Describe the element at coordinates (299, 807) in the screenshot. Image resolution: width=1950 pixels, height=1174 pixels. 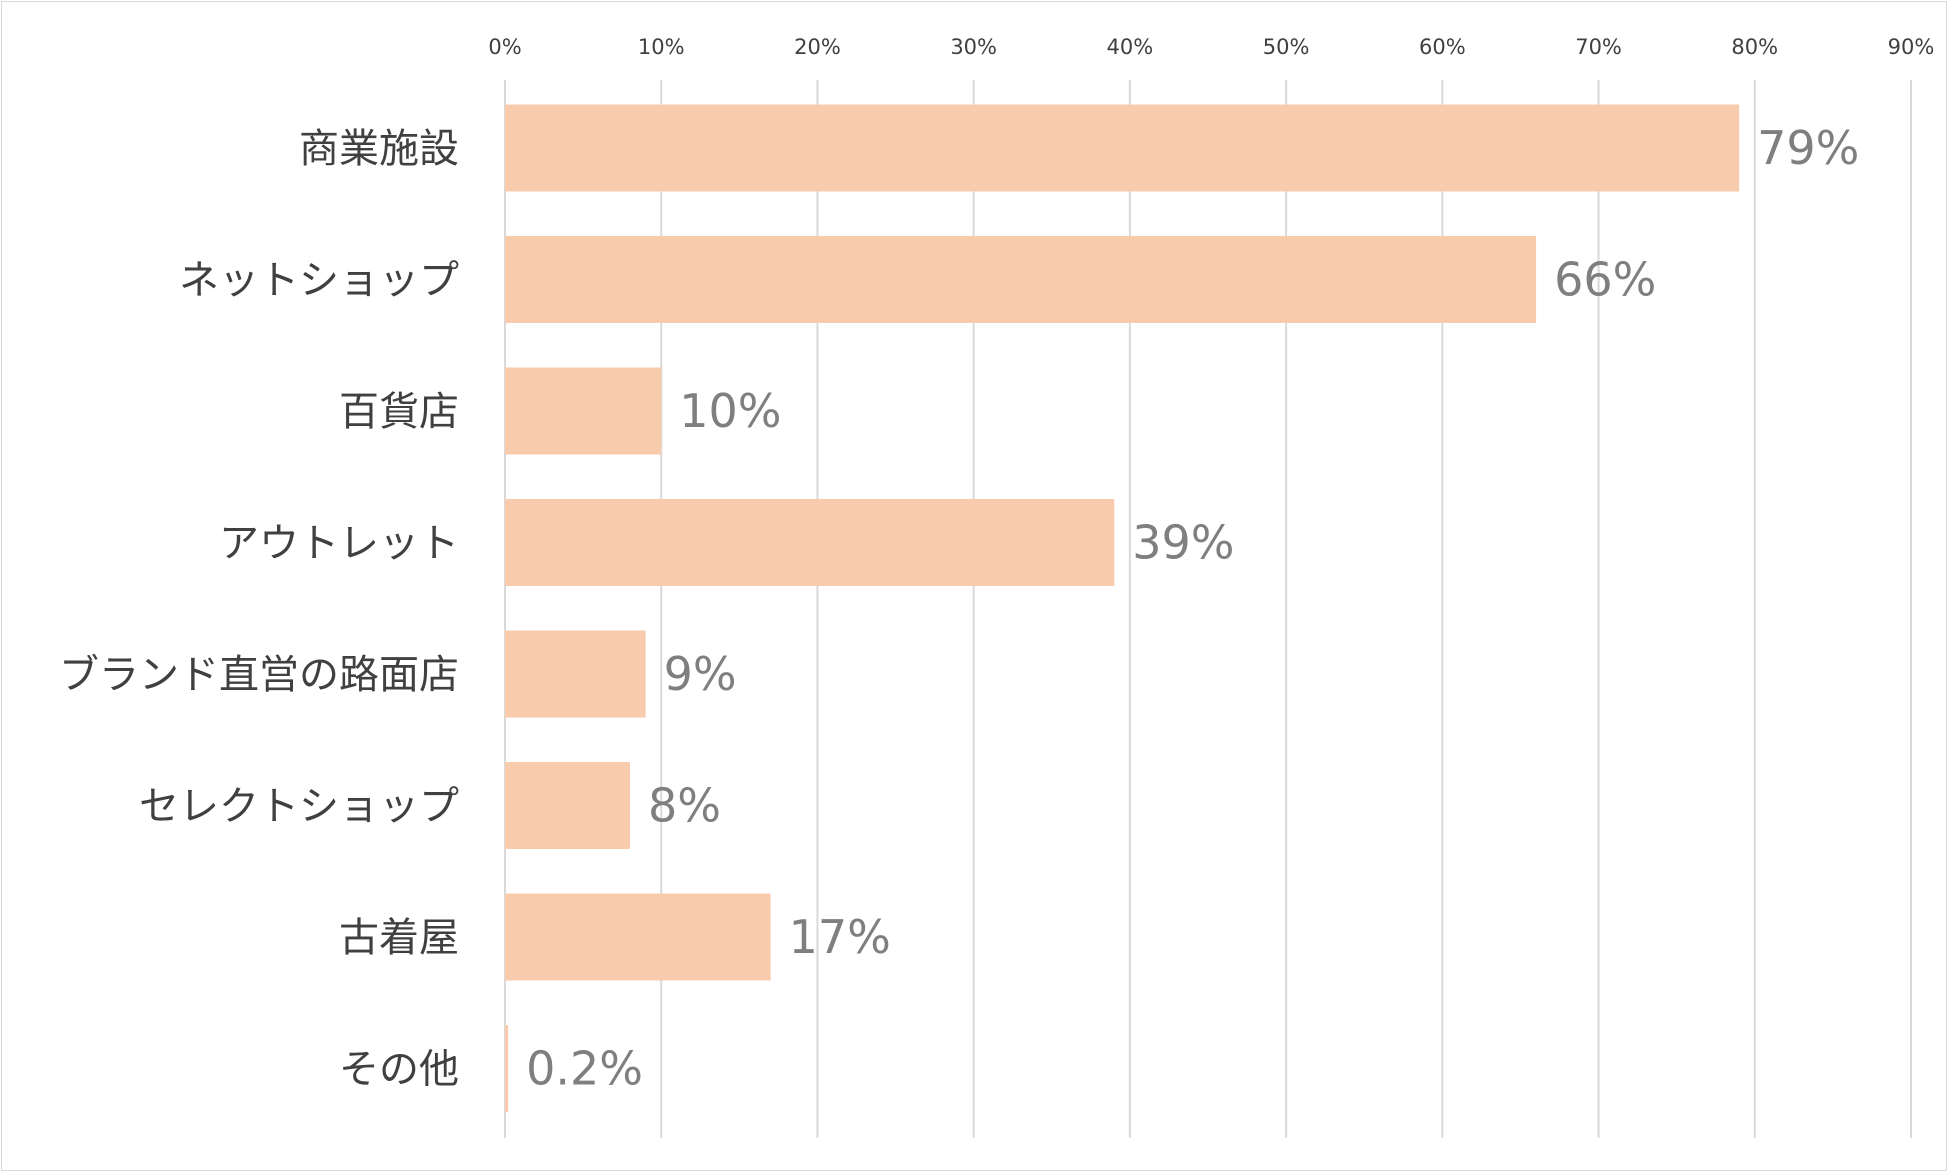
I see `category-label: セレクトショップ` at that location.